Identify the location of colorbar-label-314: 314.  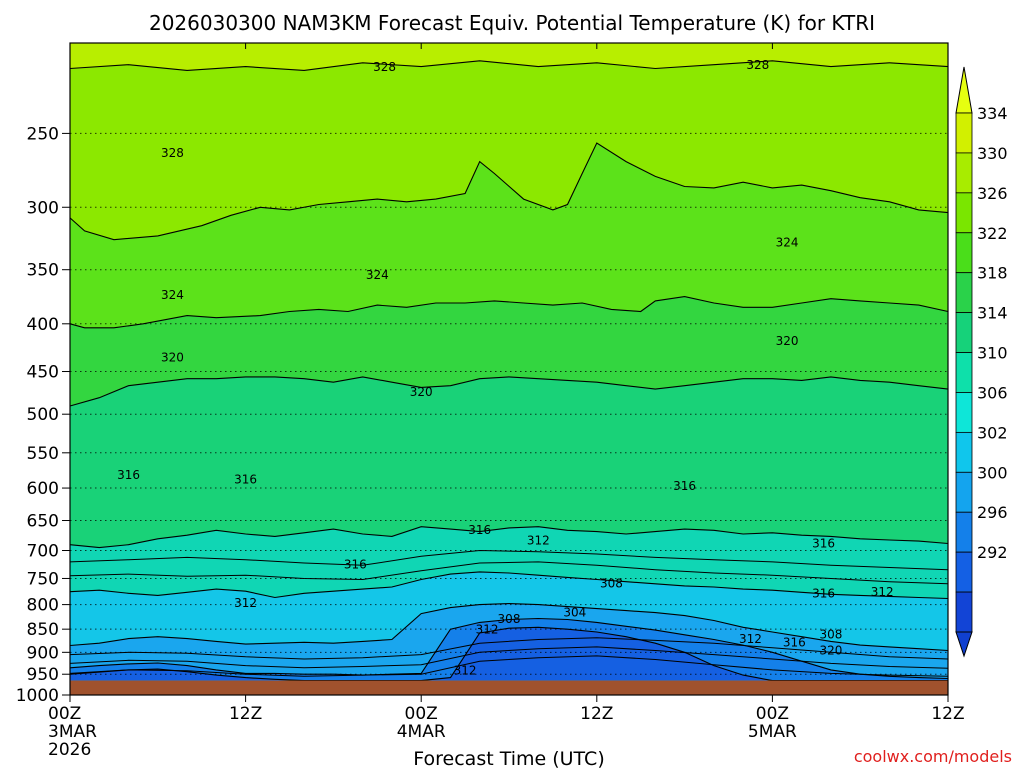
(992, 313).